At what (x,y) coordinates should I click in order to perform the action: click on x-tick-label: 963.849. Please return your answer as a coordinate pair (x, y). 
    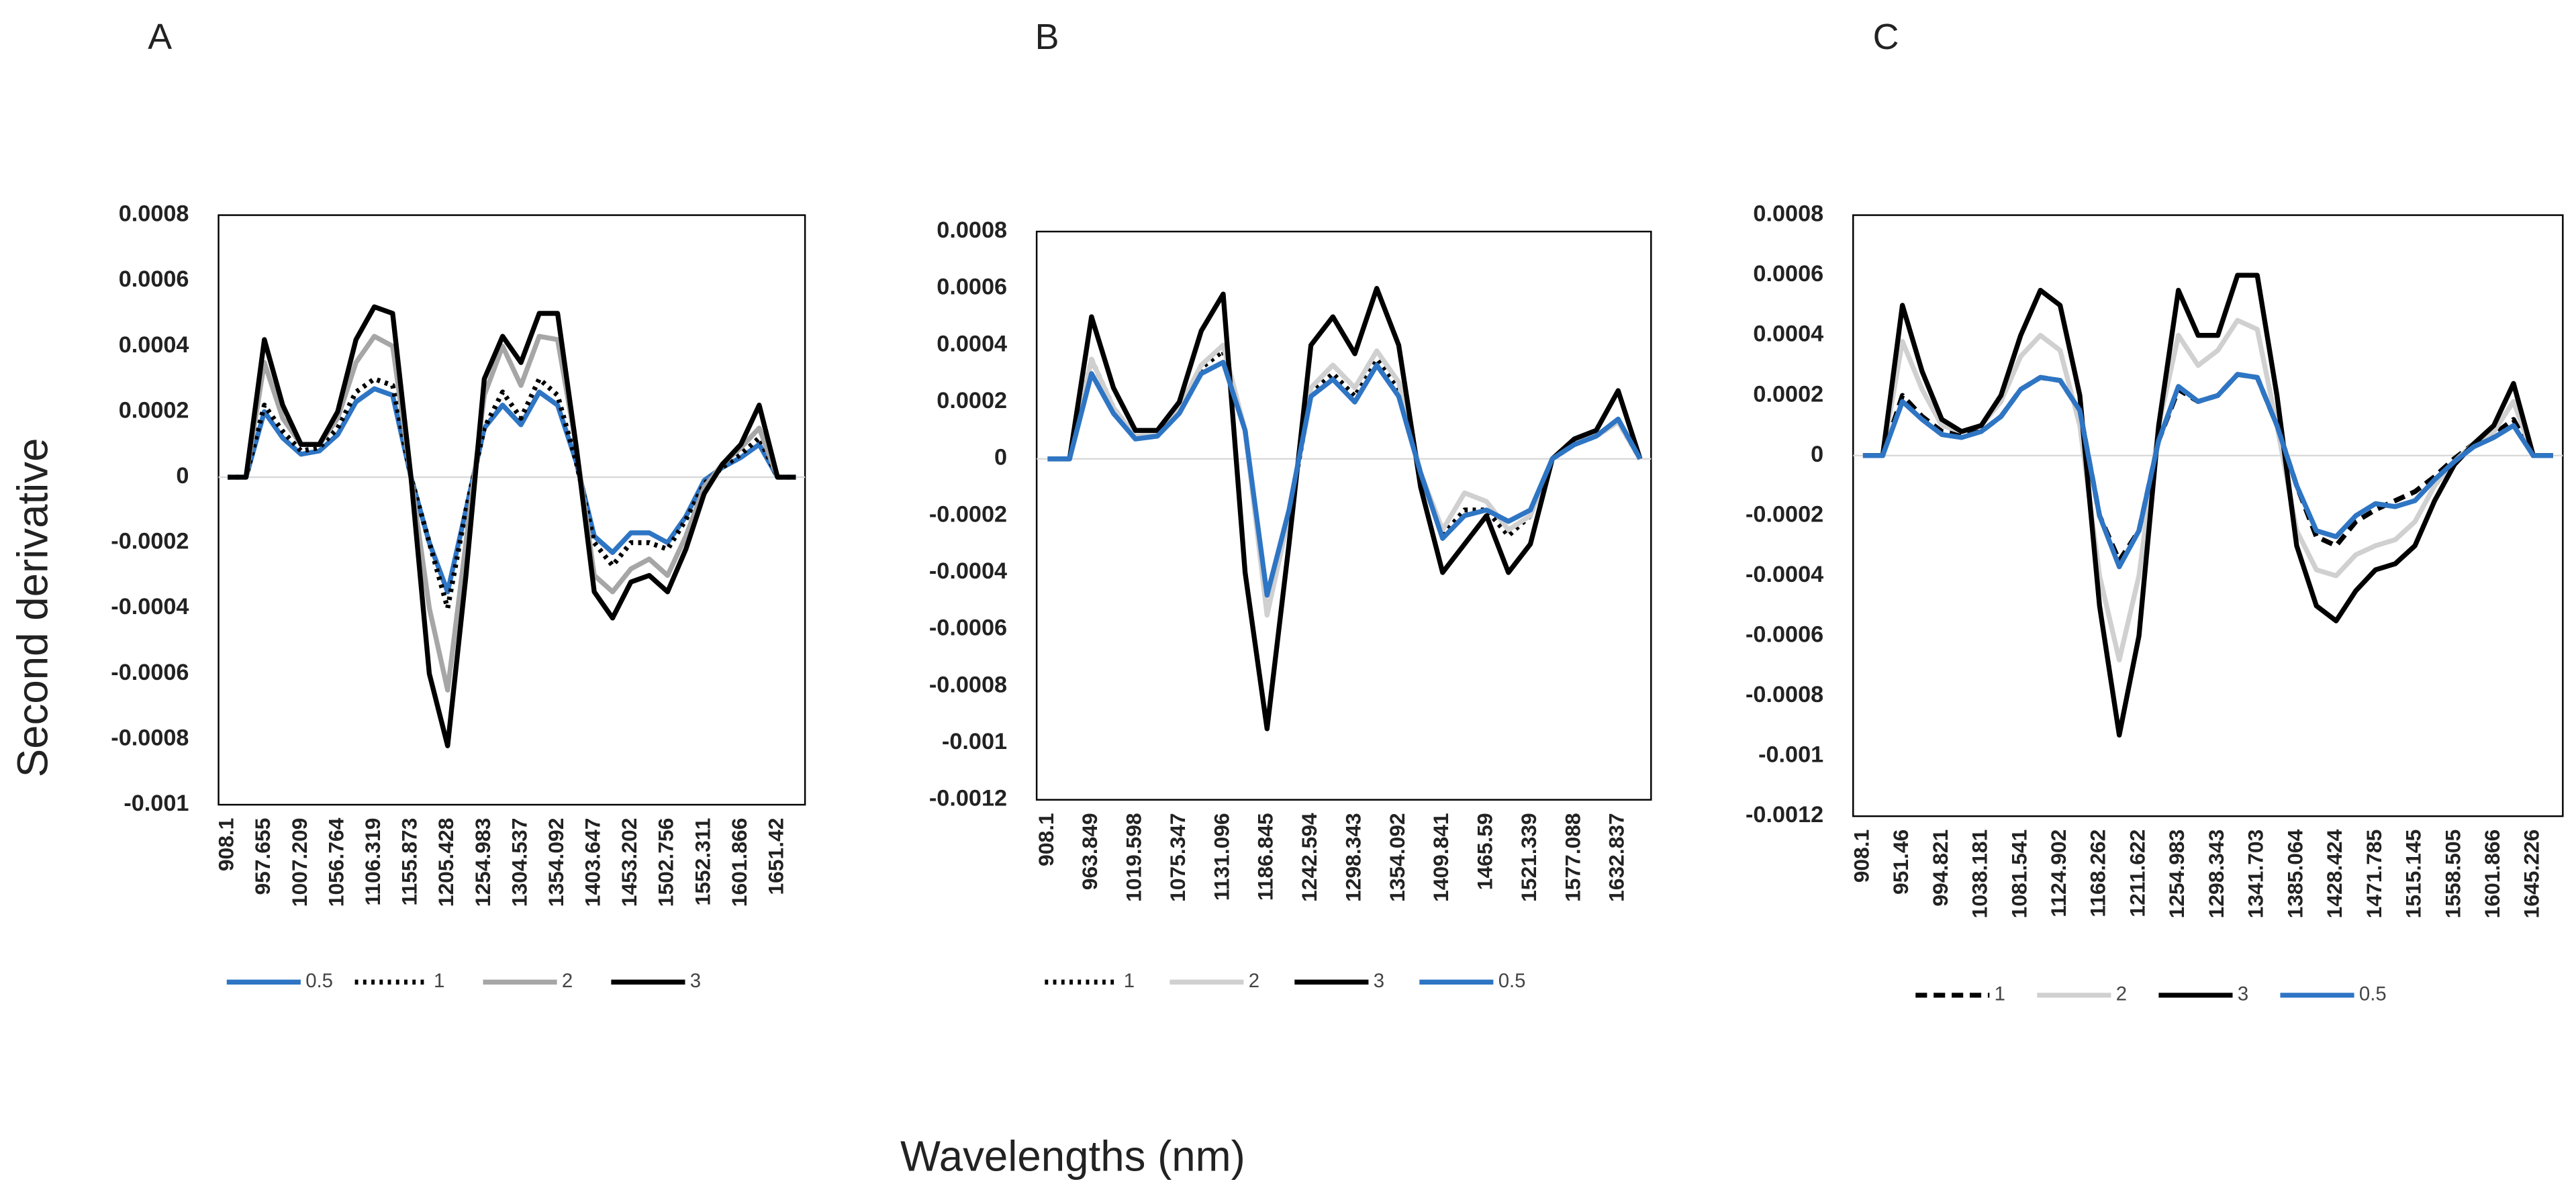
    Looking at the image, I should click on (1090, 851).